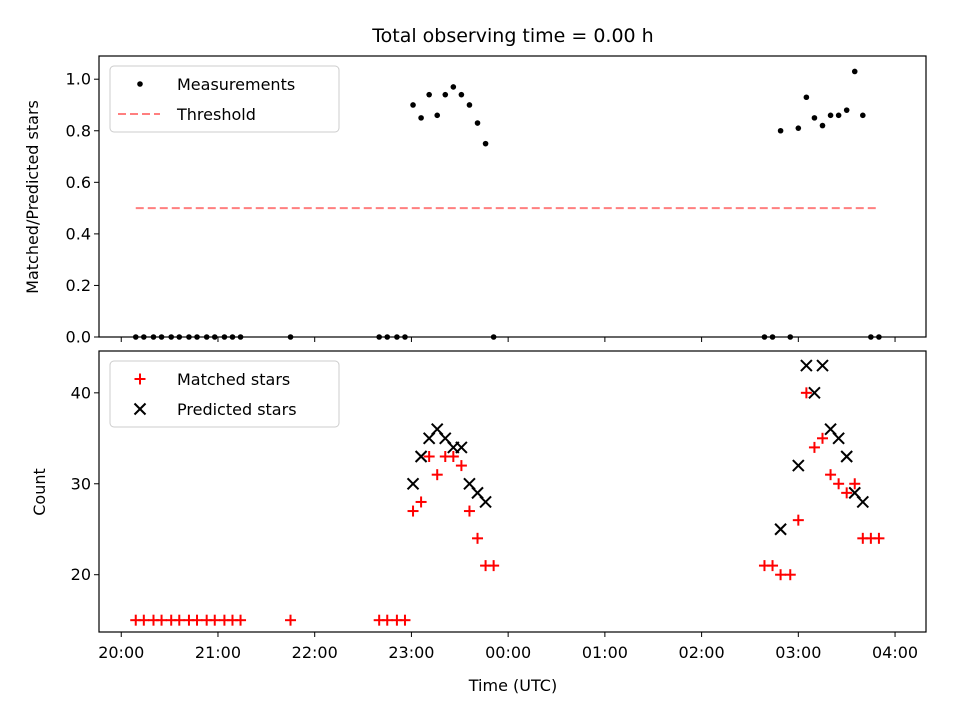 The height and width of the screenshot is (720, 960). I want to click on x-tick-label: 20:00, so click(121, 652).